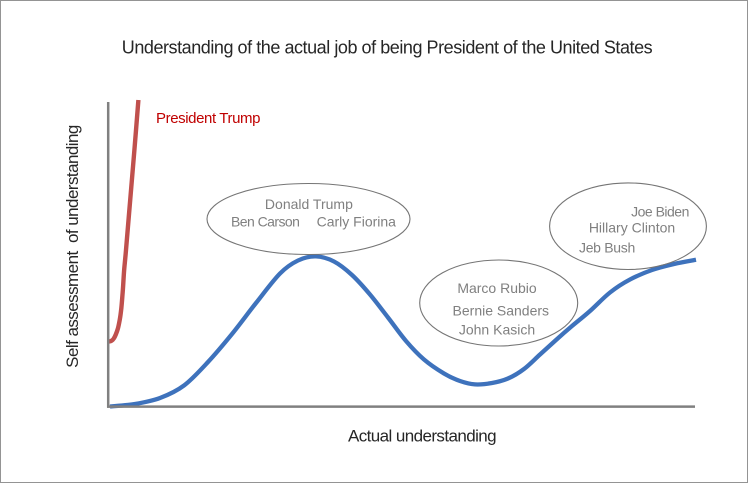 This screenshot has height=483, width=748. Describe the element at coordinates (72, 246) in the screenshot. I see `svg-text:Self assessment of understand: Self assessment of understanding` at that location.